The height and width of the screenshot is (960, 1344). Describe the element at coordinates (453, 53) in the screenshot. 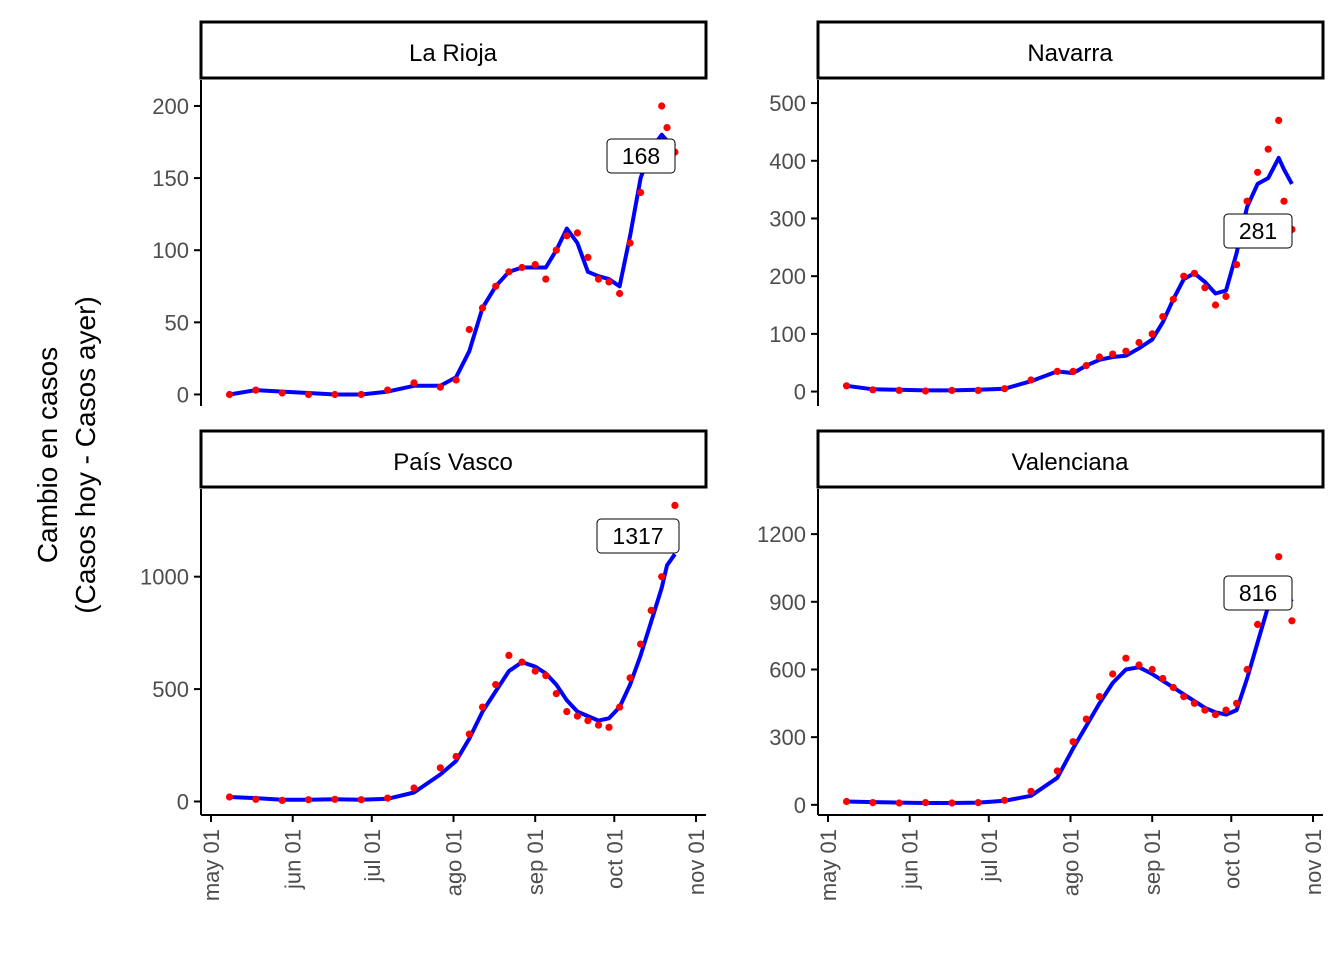

I see `panel-title: La Rioja` at that location.